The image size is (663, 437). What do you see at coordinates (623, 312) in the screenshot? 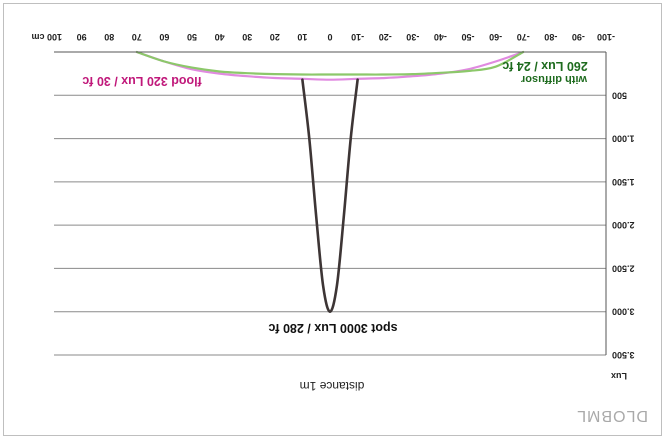
I see `y-tick-label: 3.000` at bounding box center [623, 312].